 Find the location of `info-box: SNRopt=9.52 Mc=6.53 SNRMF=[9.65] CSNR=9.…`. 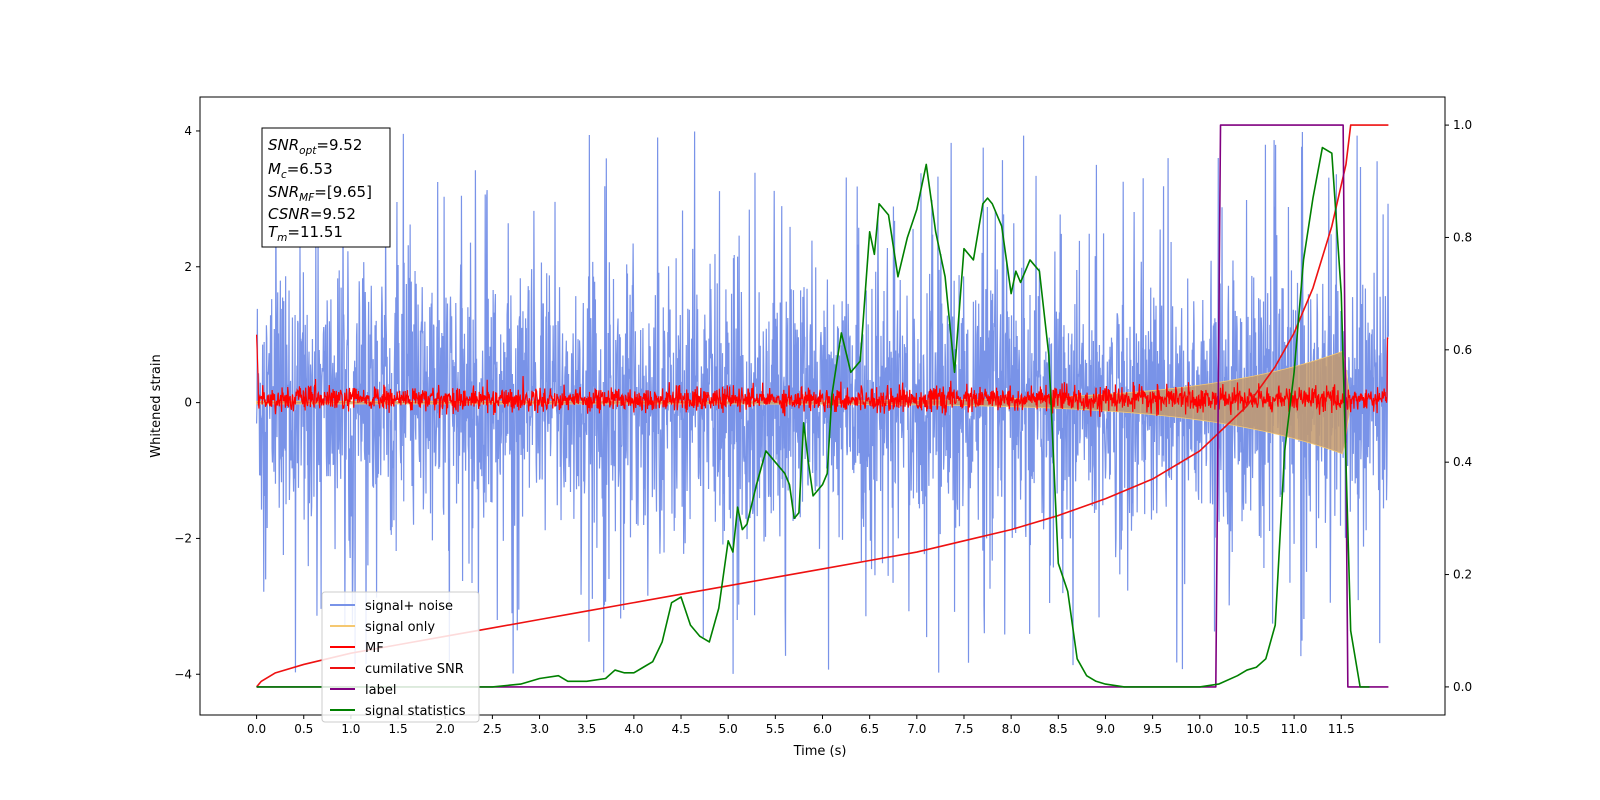

info-box: SNRopt=9.52 Mc=6.53 SNRMF=[9.65] CSNR=9.… is located at coordinates (326, 187).